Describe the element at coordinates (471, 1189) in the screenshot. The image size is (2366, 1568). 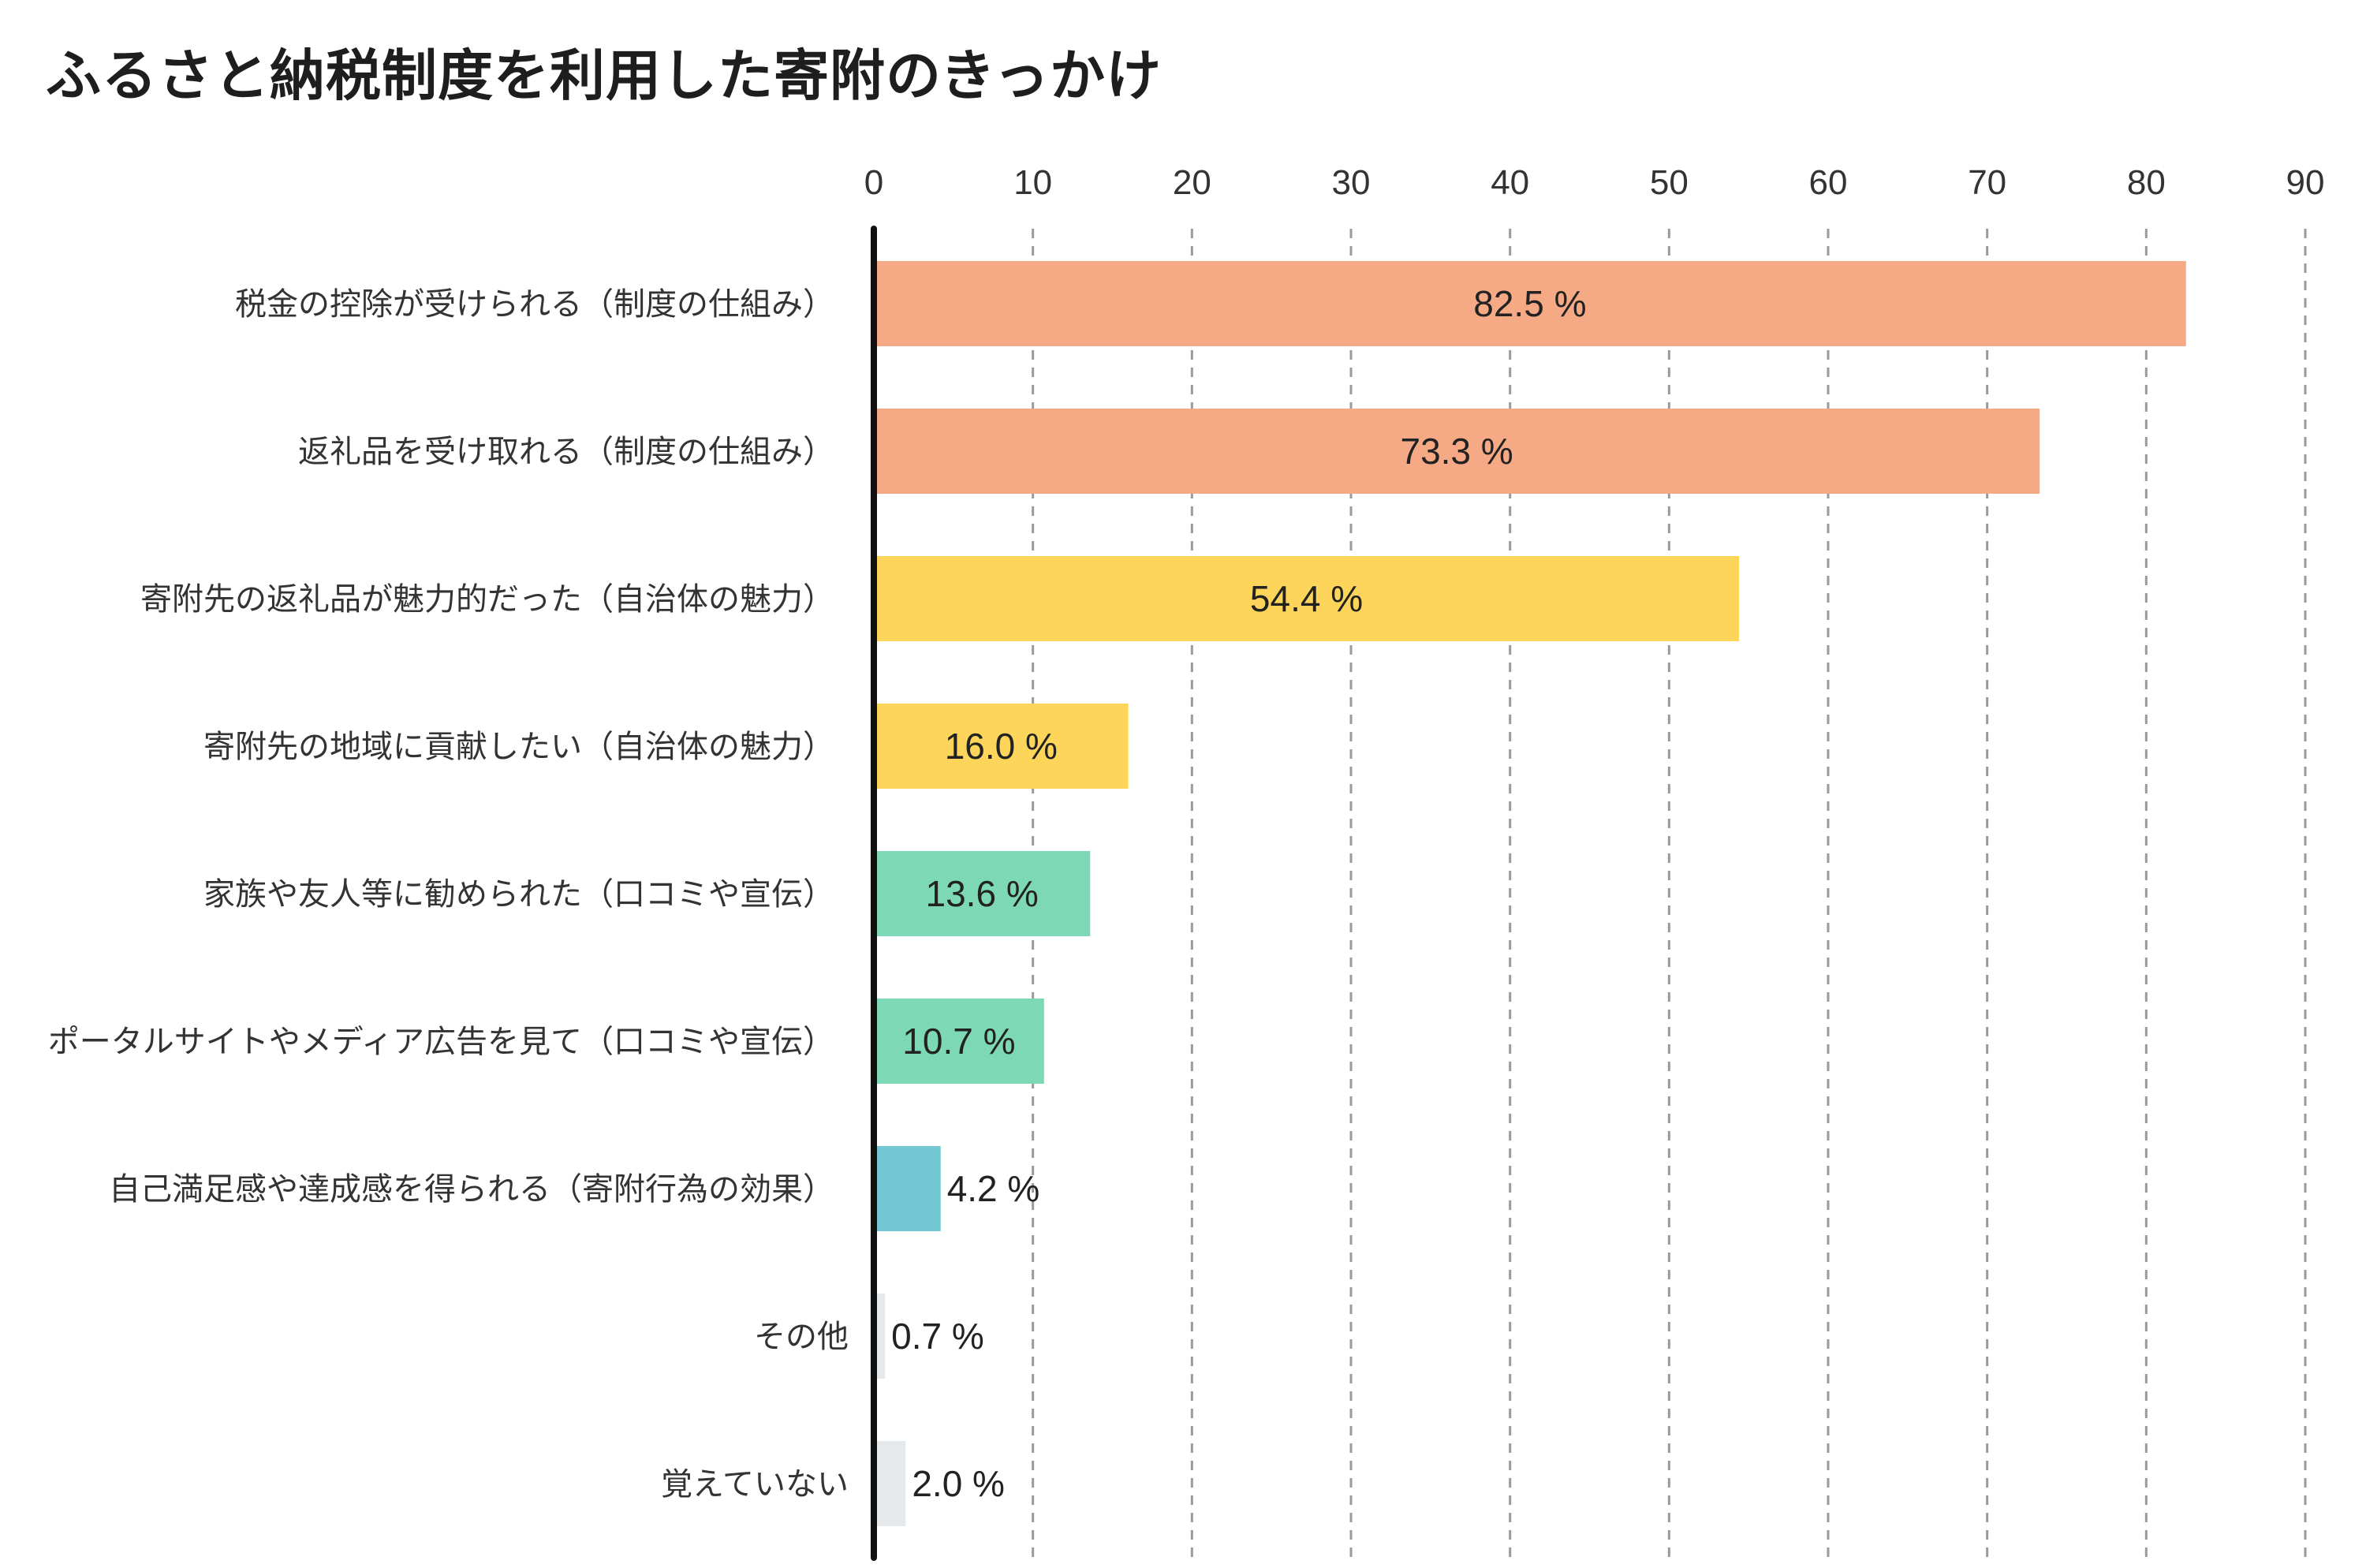
I see `category-label: 自己満足感や達成感を得られる（寄附行為の効果）` at that location.